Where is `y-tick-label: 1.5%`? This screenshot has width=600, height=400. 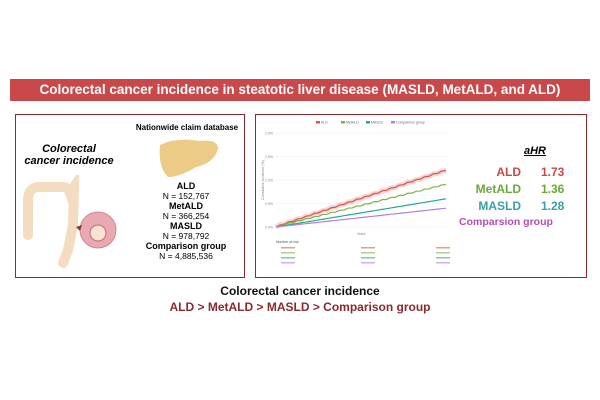 y-tick-label: 1.5% is located at coordinates (269, 157).